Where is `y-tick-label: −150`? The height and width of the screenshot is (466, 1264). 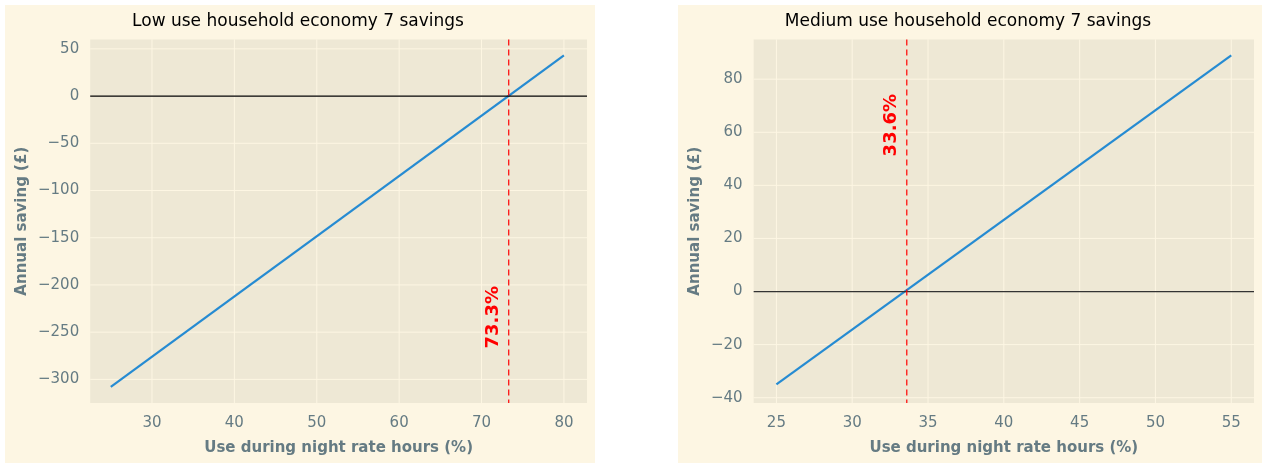
y-tick-label: −150 is located at coordinates (59, 236).